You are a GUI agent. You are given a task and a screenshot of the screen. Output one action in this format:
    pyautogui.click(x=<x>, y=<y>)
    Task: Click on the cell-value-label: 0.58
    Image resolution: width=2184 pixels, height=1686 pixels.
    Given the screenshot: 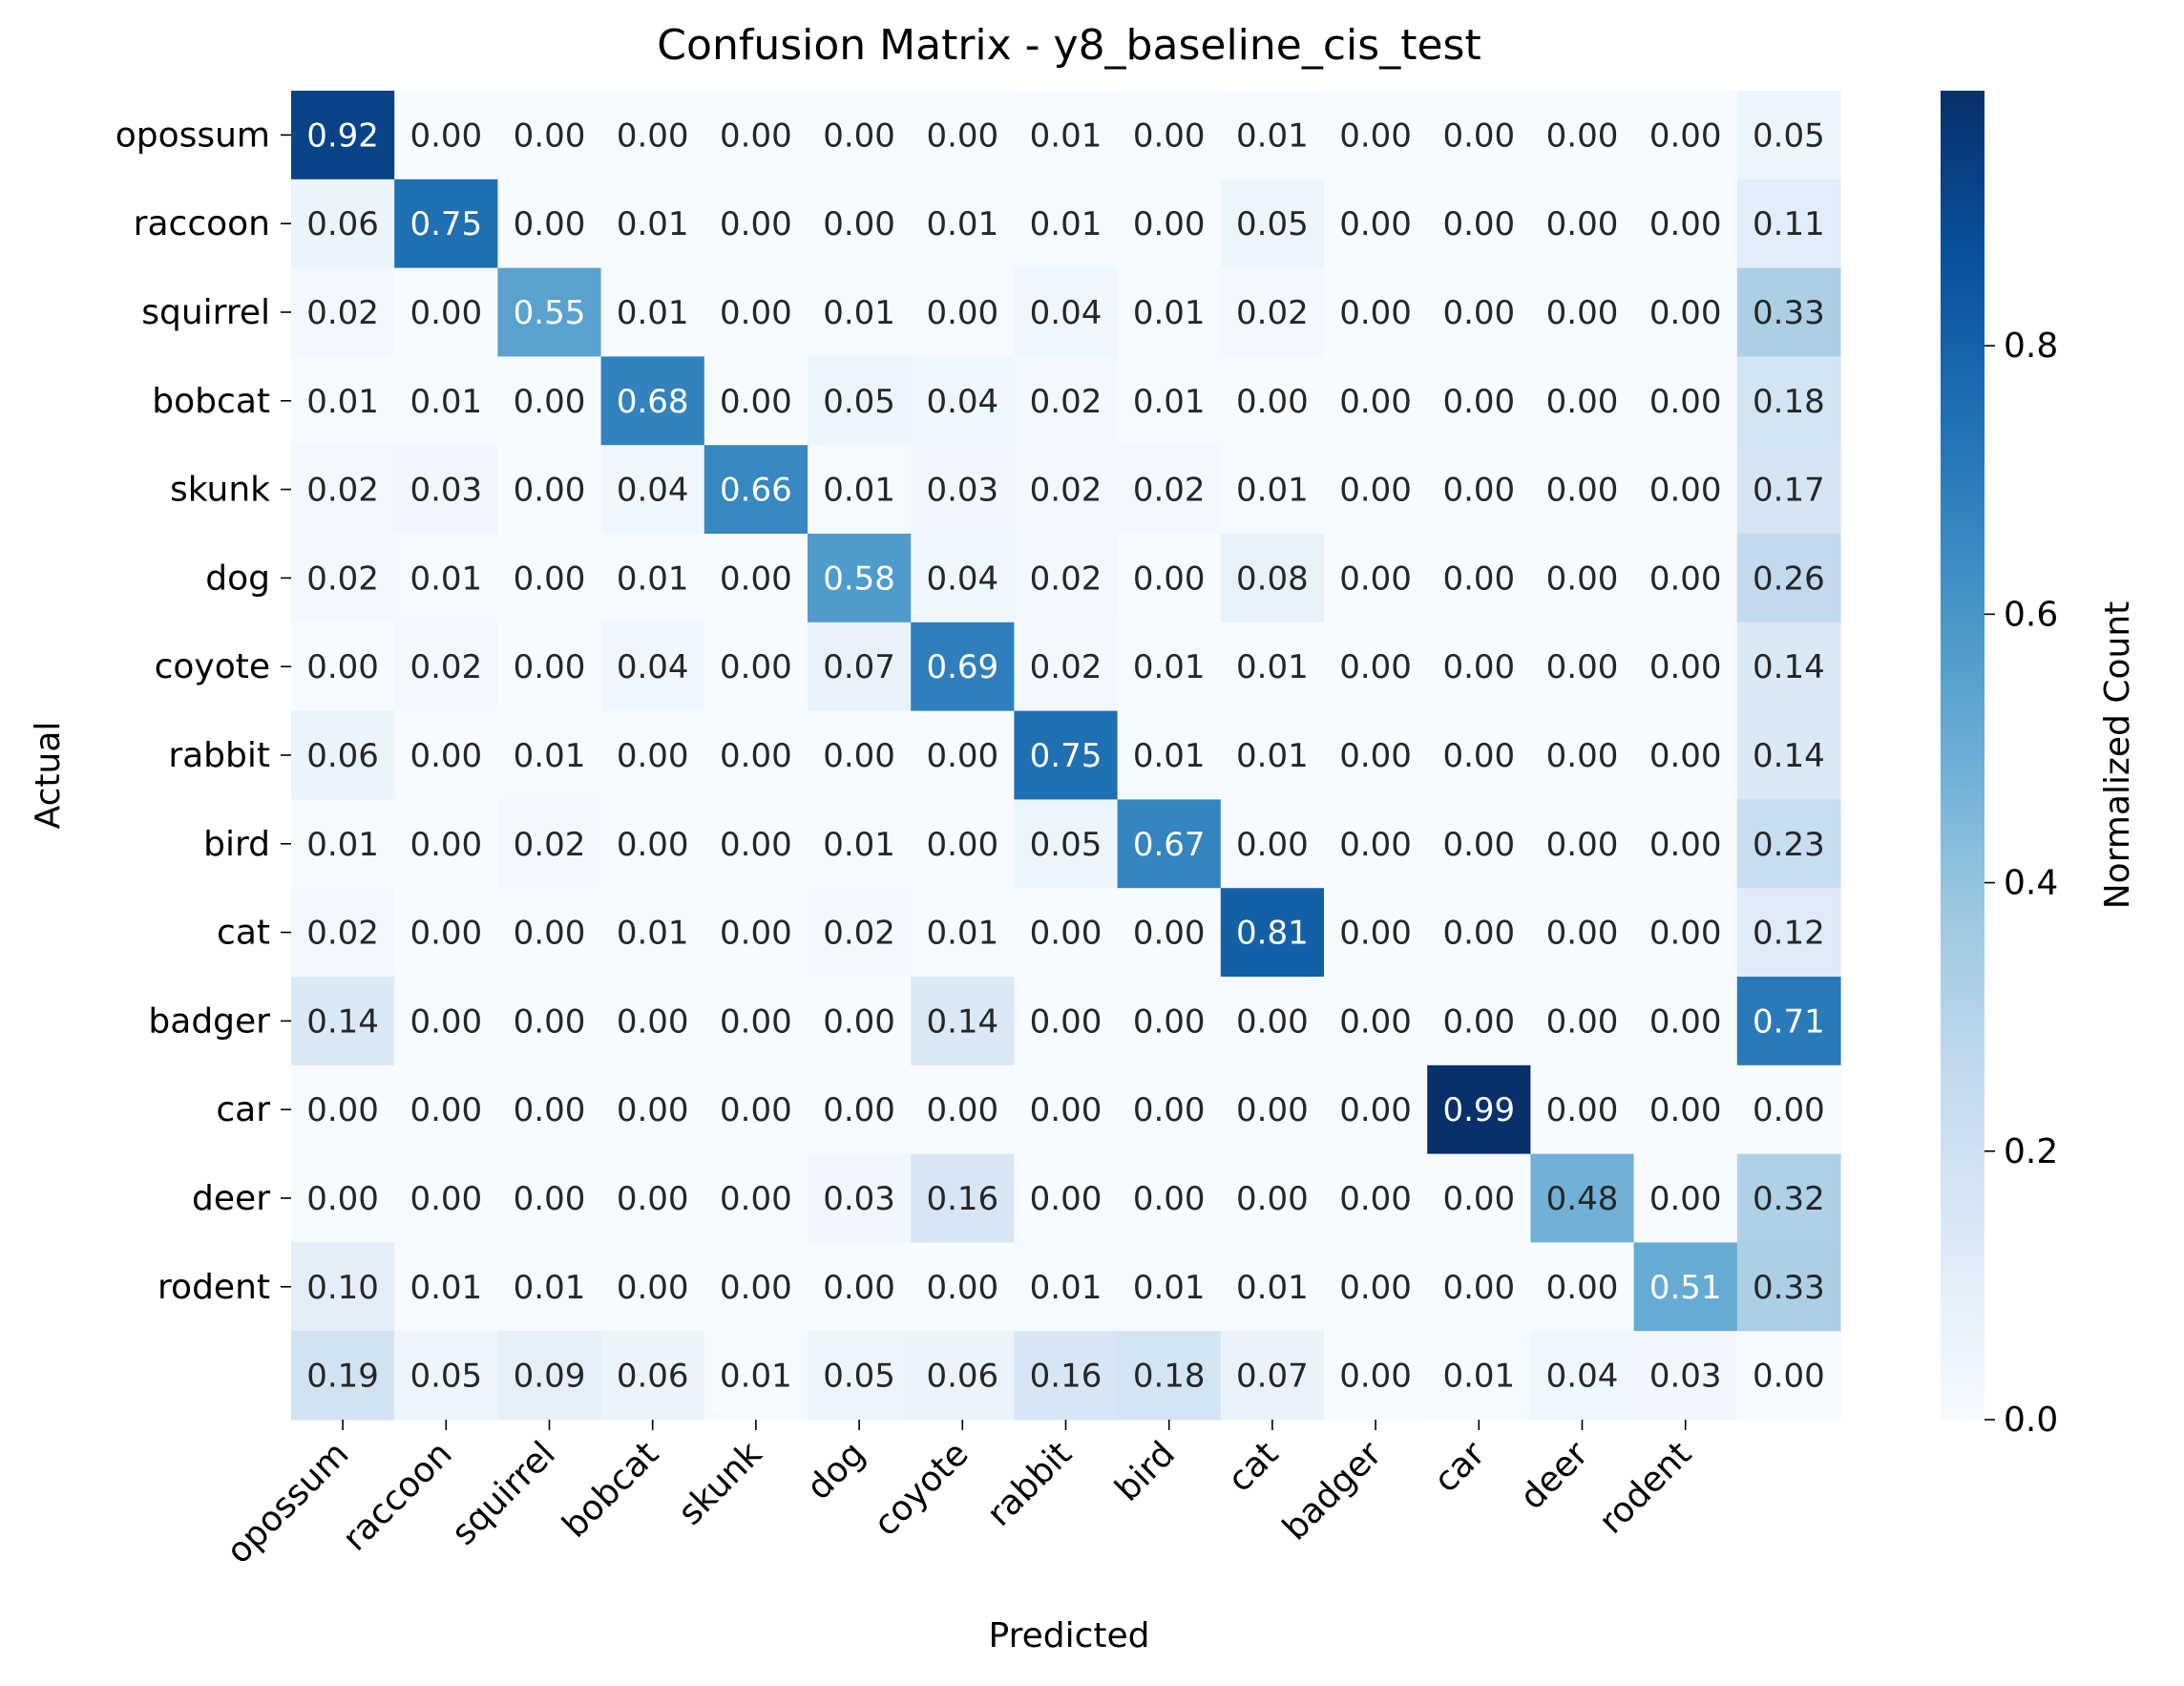 What is the action you would take?
    pyautogui.click(x=859, y=578)
    